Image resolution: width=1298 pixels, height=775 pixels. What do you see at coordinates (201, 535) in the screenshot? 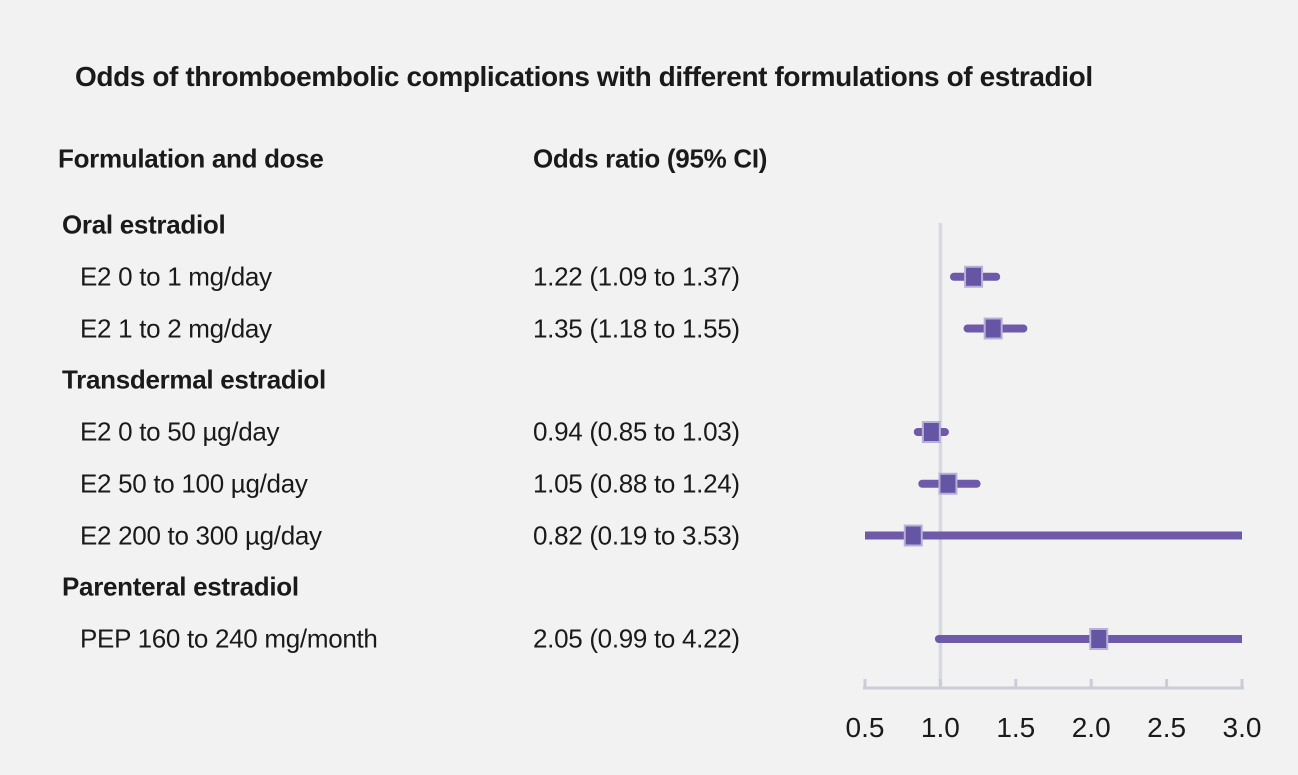
I see `dose-label: E2 200 to 300 µg/day` at bounding box center [201, 535].